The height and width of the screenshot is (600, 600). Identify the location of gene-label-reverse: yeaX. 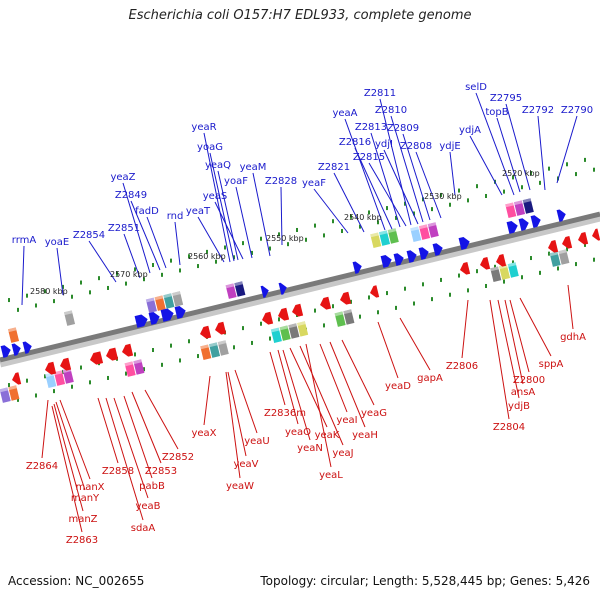
(203, 433).